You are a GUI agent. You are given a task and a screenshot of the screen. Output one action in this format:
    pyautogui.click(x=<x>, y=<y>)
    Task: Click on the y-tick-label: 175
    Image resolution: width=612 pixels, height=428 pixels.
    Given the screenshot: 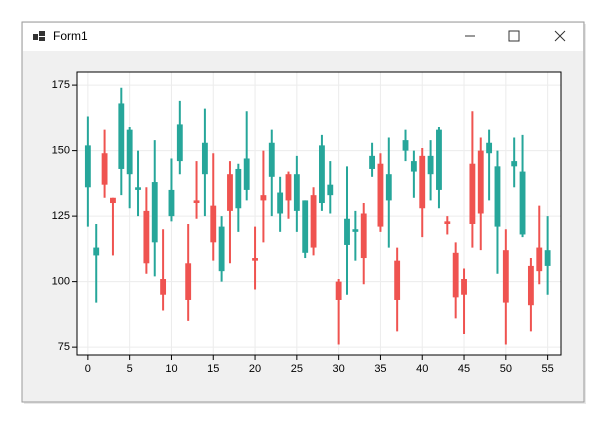 What is the action you would take?
    pyautogui.click(x=61, y=85)
    